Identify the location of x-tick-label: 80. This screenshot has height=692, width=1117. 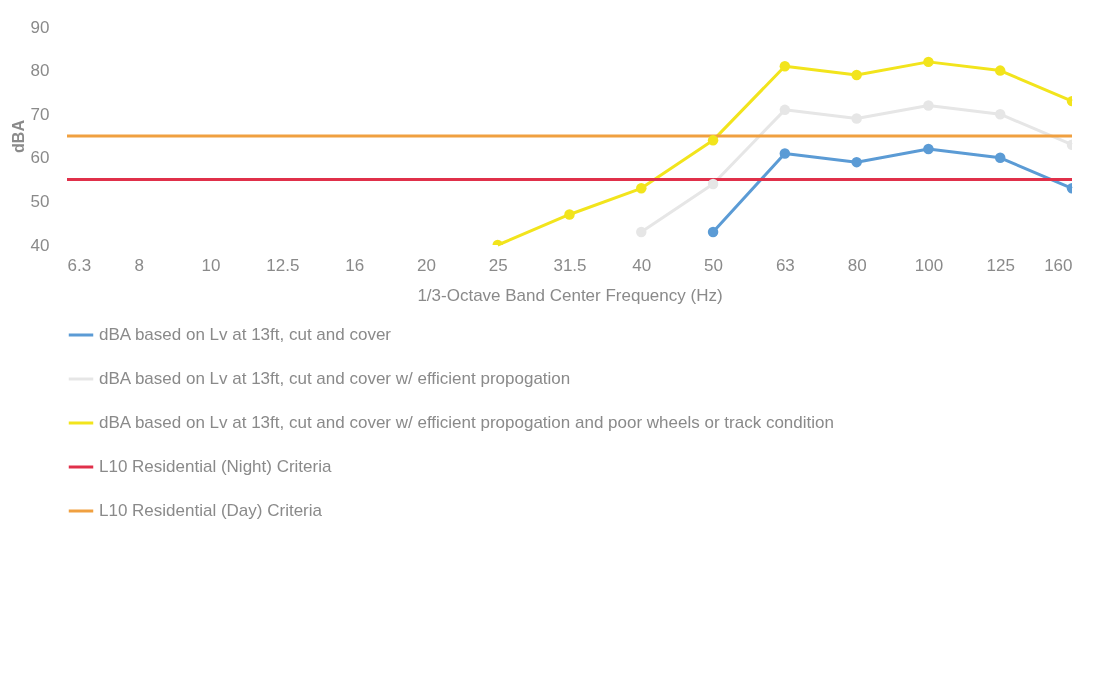
(857, 265).